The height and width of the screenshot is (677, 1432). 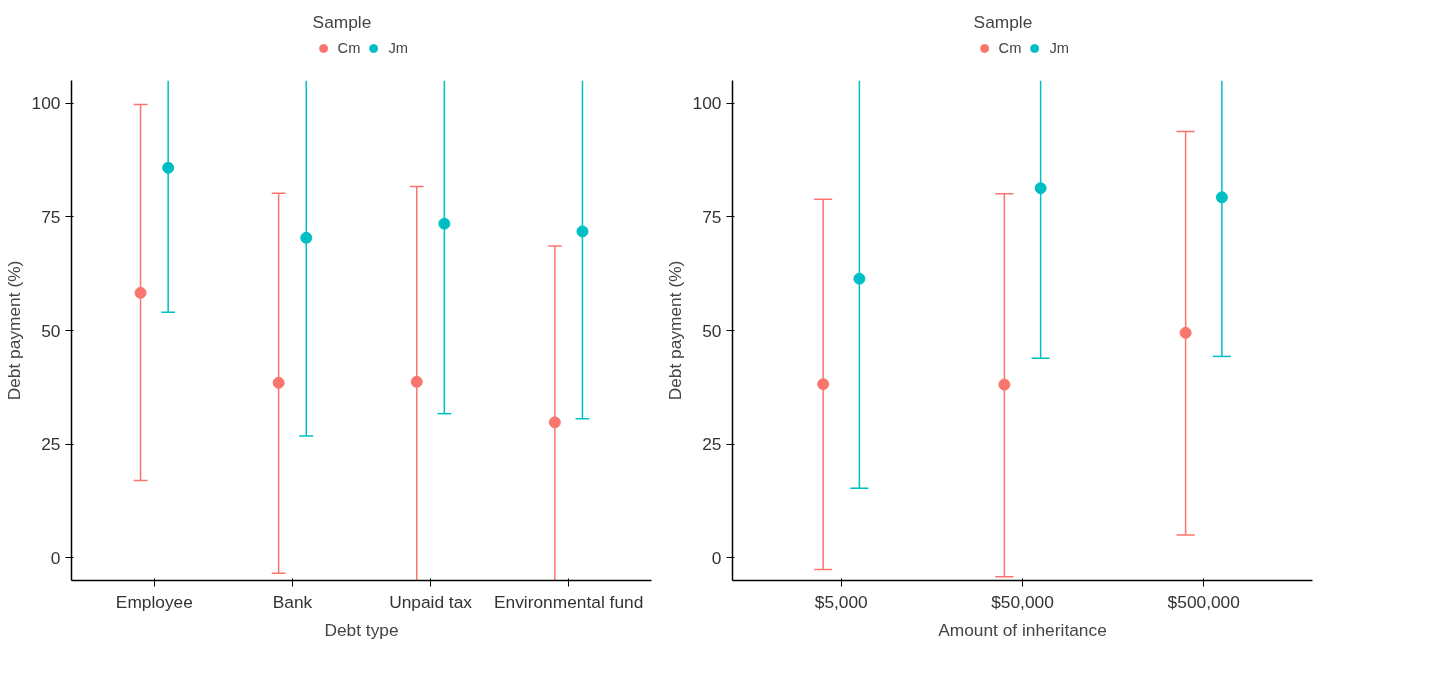 I want to click on x-tick-label: Employee, so click(x=154, y=601).